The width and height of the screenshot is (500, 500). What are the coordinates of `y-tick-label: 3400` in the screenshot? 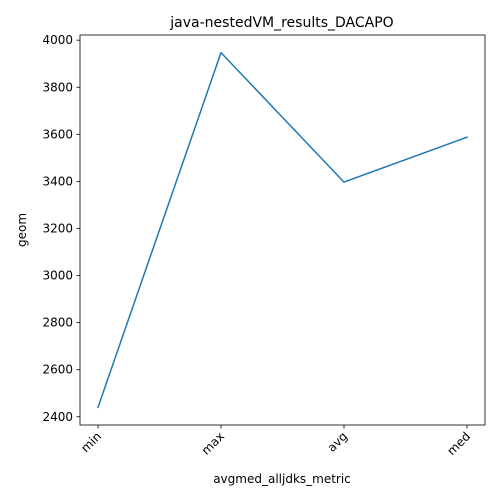 It's located at (57, 181).